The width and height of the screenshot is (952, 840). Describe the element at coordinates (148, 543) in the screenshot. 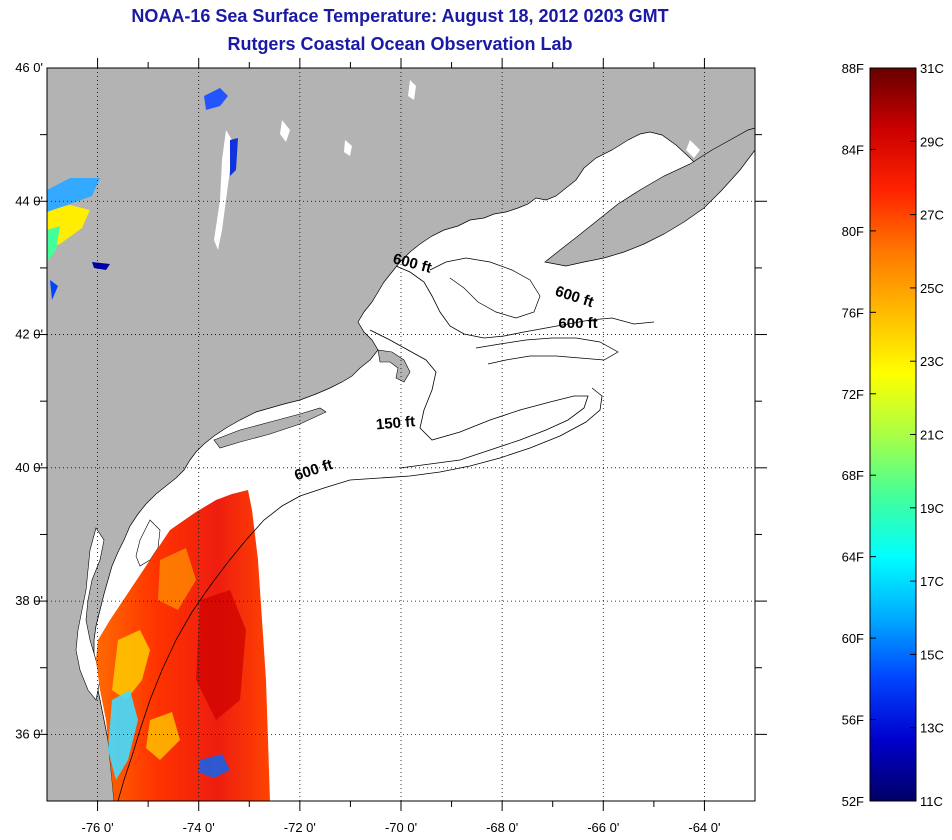

I see `delaware-bay` at that location.